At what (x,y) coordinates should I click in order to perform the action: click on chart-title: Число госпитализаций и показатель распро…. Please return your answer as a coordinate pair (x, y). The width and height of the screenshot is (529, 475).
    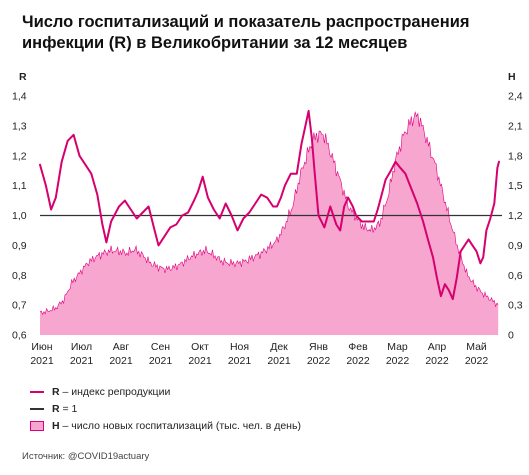
    Looking at the image, I should click on (246, 32).